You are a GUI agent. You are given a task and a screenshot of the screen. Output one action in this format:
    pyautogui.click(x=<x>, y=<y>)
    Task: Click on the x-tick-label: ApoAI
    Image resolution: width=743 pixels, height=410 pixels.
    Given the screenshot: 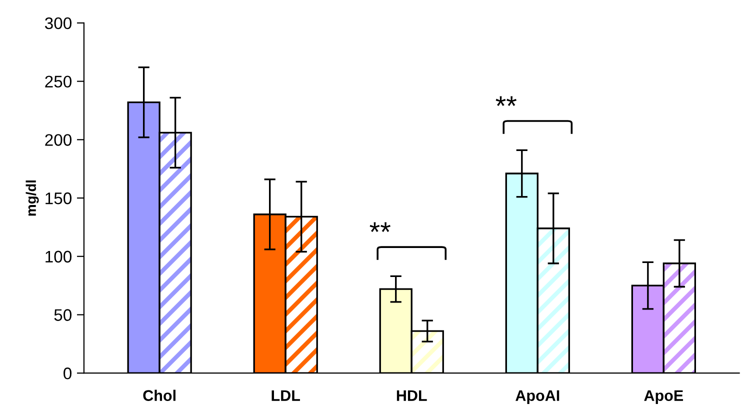 What is the action you would take?
    pyautogui.click(x=538, y=397)
    